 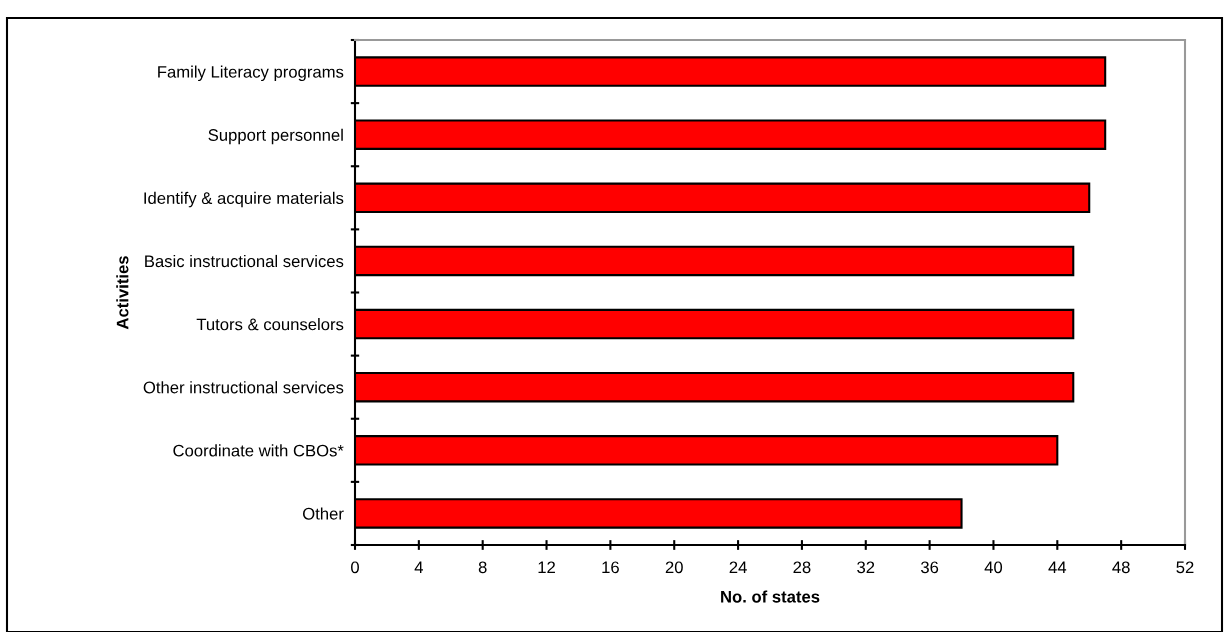 I want to click on x-tick-label: 4, so click(x=418, y=567).